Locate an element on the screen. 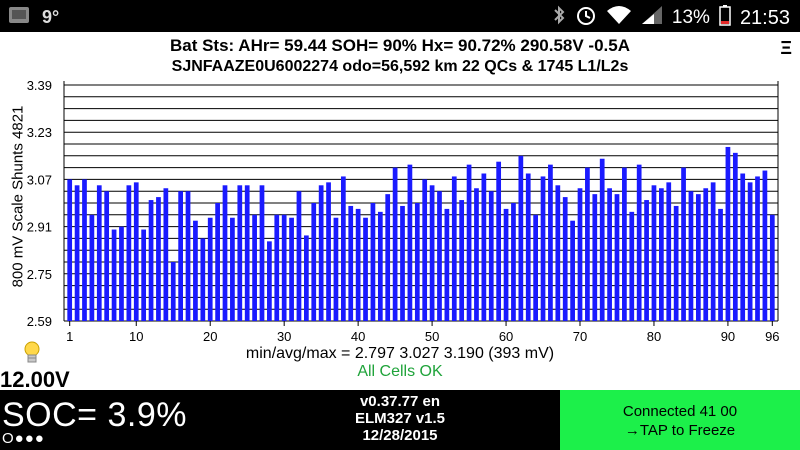  y-tick-label: 2.59 is located at coordinates (39, 321).